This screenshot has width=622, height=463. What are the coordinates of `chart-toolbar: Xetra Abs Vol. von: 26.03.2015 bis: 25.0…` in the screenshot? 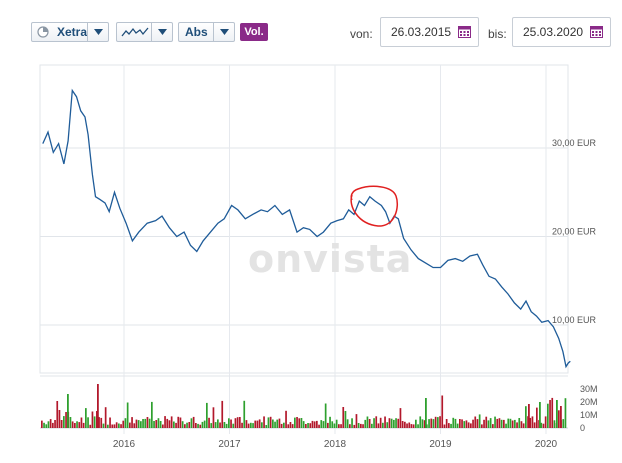 It's located at (311, 32).